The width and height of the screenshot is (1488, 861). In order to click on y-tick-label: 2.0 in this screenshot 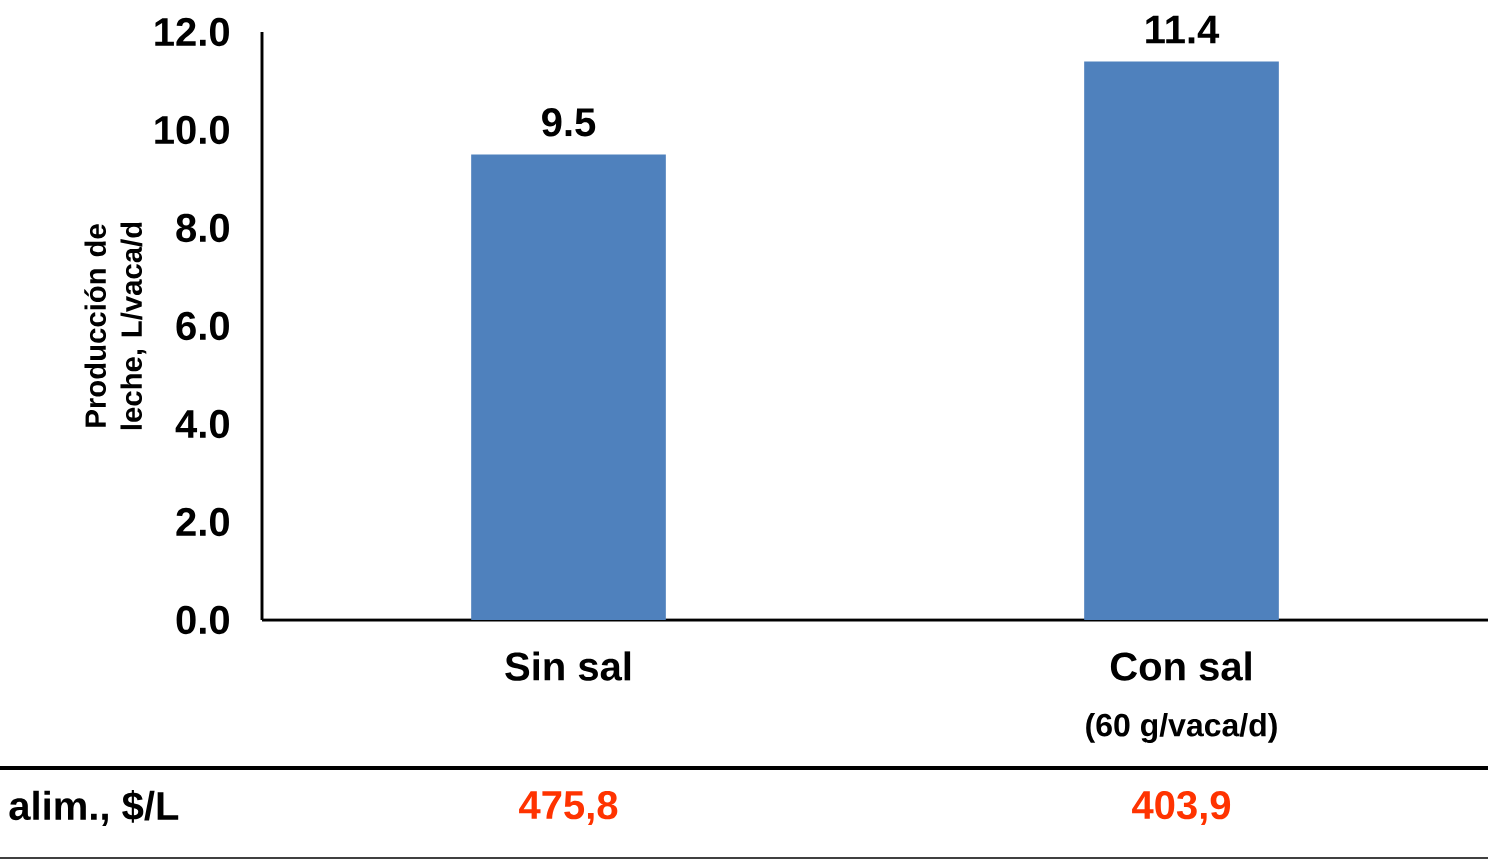, I will do `click(202, 522)`.